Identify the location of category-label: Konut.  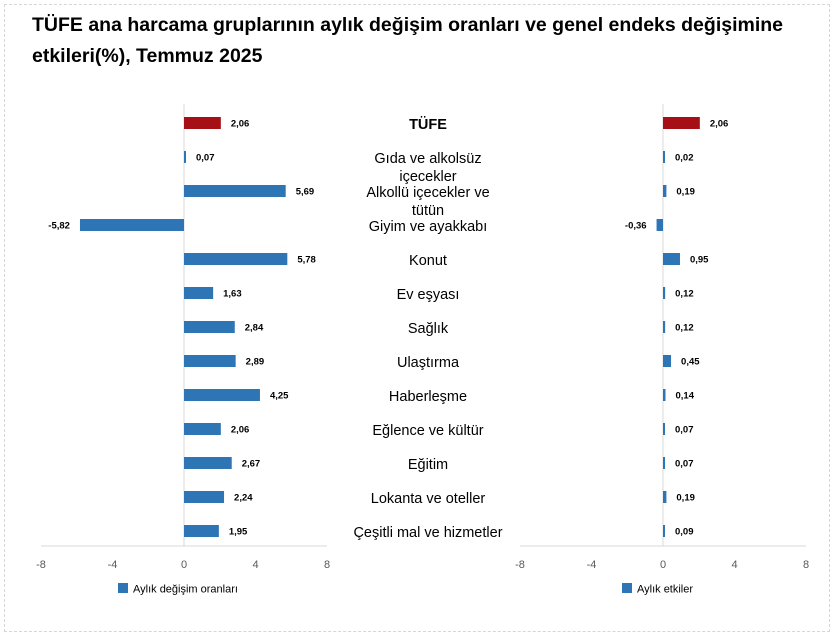
(428, 261).